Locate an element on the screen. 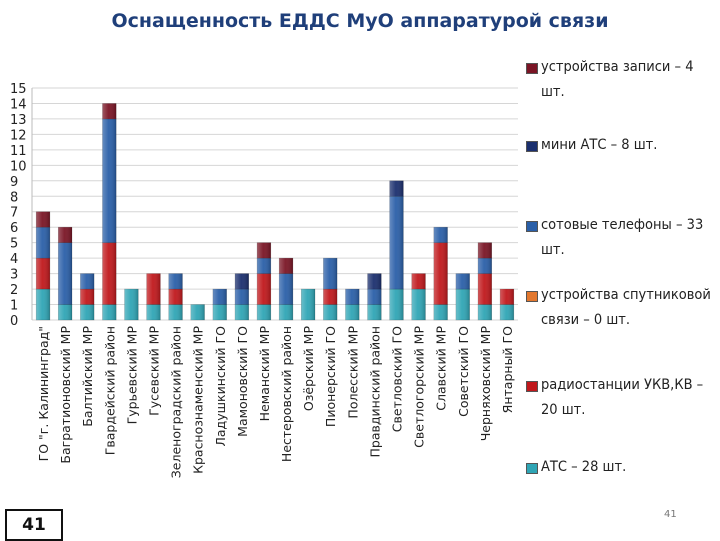 The width and height of the screenshot is (720, 541). x-tick-label: Янтарный ГО is located at coordinates (507, 369).